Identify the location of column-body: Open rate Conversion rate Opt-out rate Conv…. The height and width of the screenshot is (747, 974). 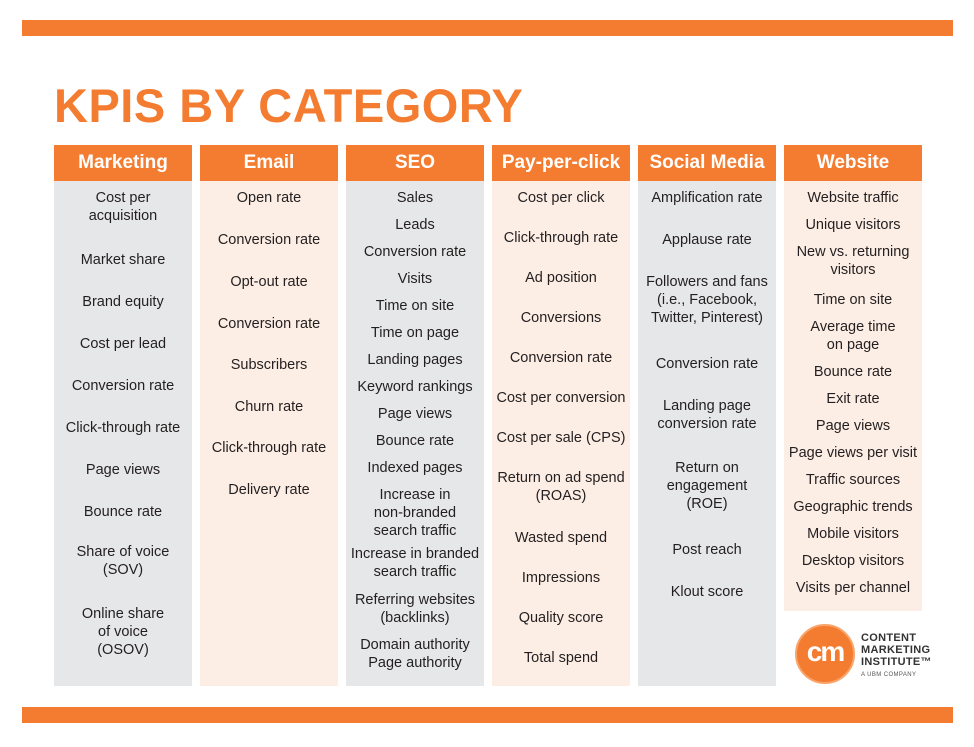
(269, 433).